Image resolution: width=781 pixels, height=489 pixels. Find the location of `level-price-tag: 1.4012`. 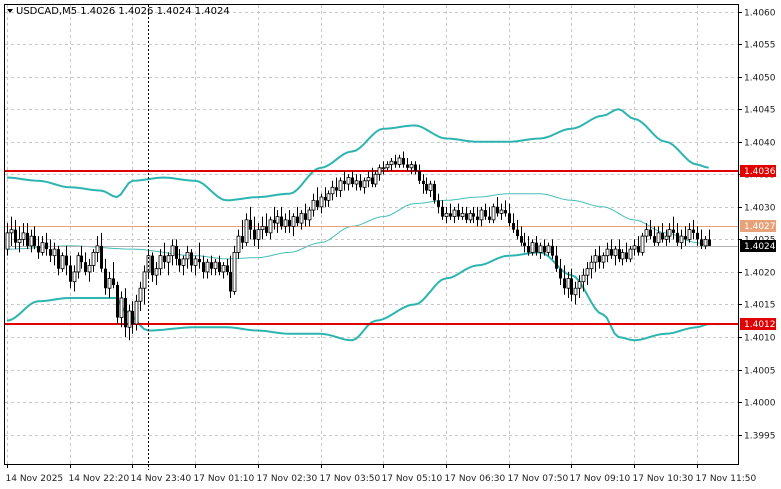

level-price-tag: 1.4012 is located at coordinates (758, 324).